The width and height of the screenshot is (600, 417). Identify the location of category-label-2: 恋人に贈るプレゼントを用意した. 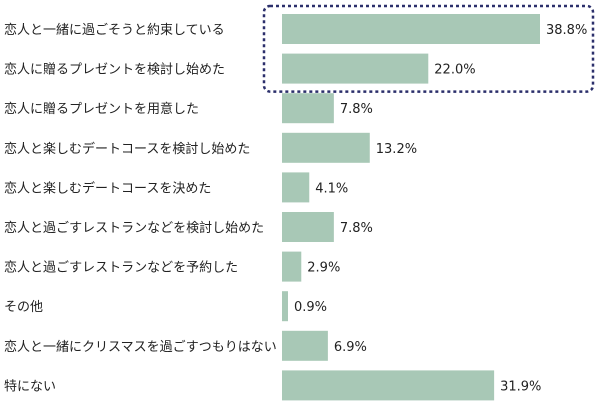
(101, 109).